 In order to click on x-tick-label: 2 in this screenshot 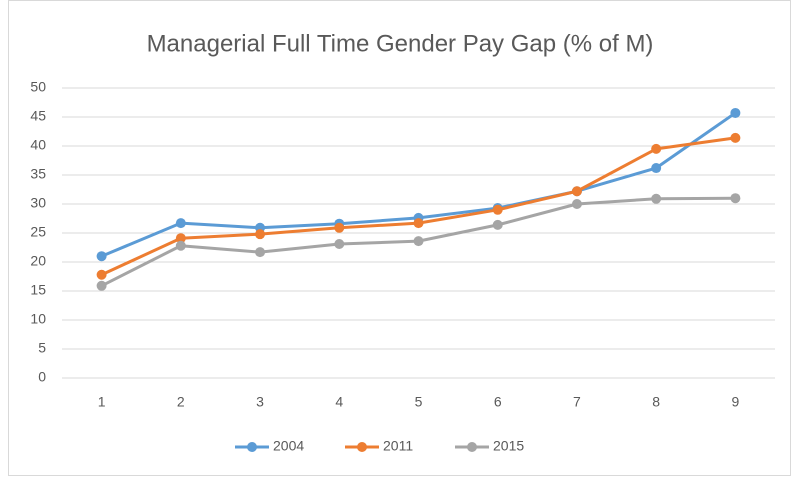, I will do `click(181, 402)`.